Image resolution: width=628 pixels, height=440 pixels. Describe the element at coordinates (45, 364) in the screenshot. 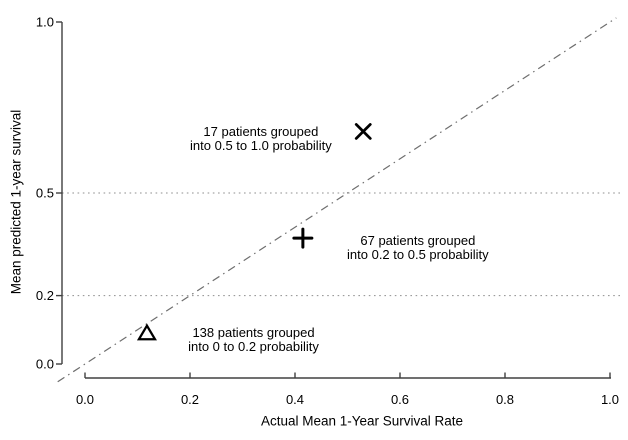

I see `y-tick-label-0.0: 0.0` at that location.